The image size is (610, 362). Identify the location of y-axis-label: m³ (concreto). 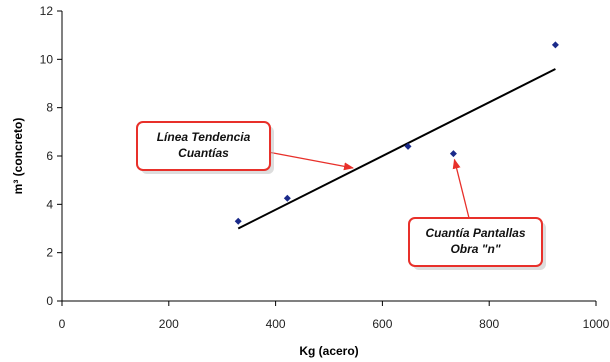
(18, 156).